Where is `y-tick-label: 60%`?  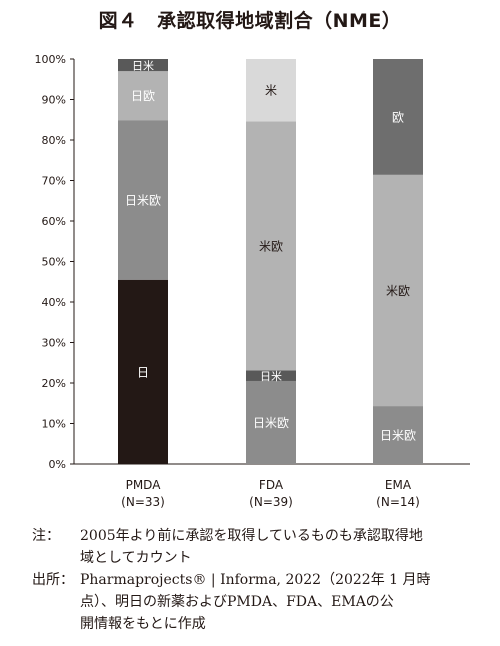 y-tick-label: 60% is located at coordinates (54, 221).